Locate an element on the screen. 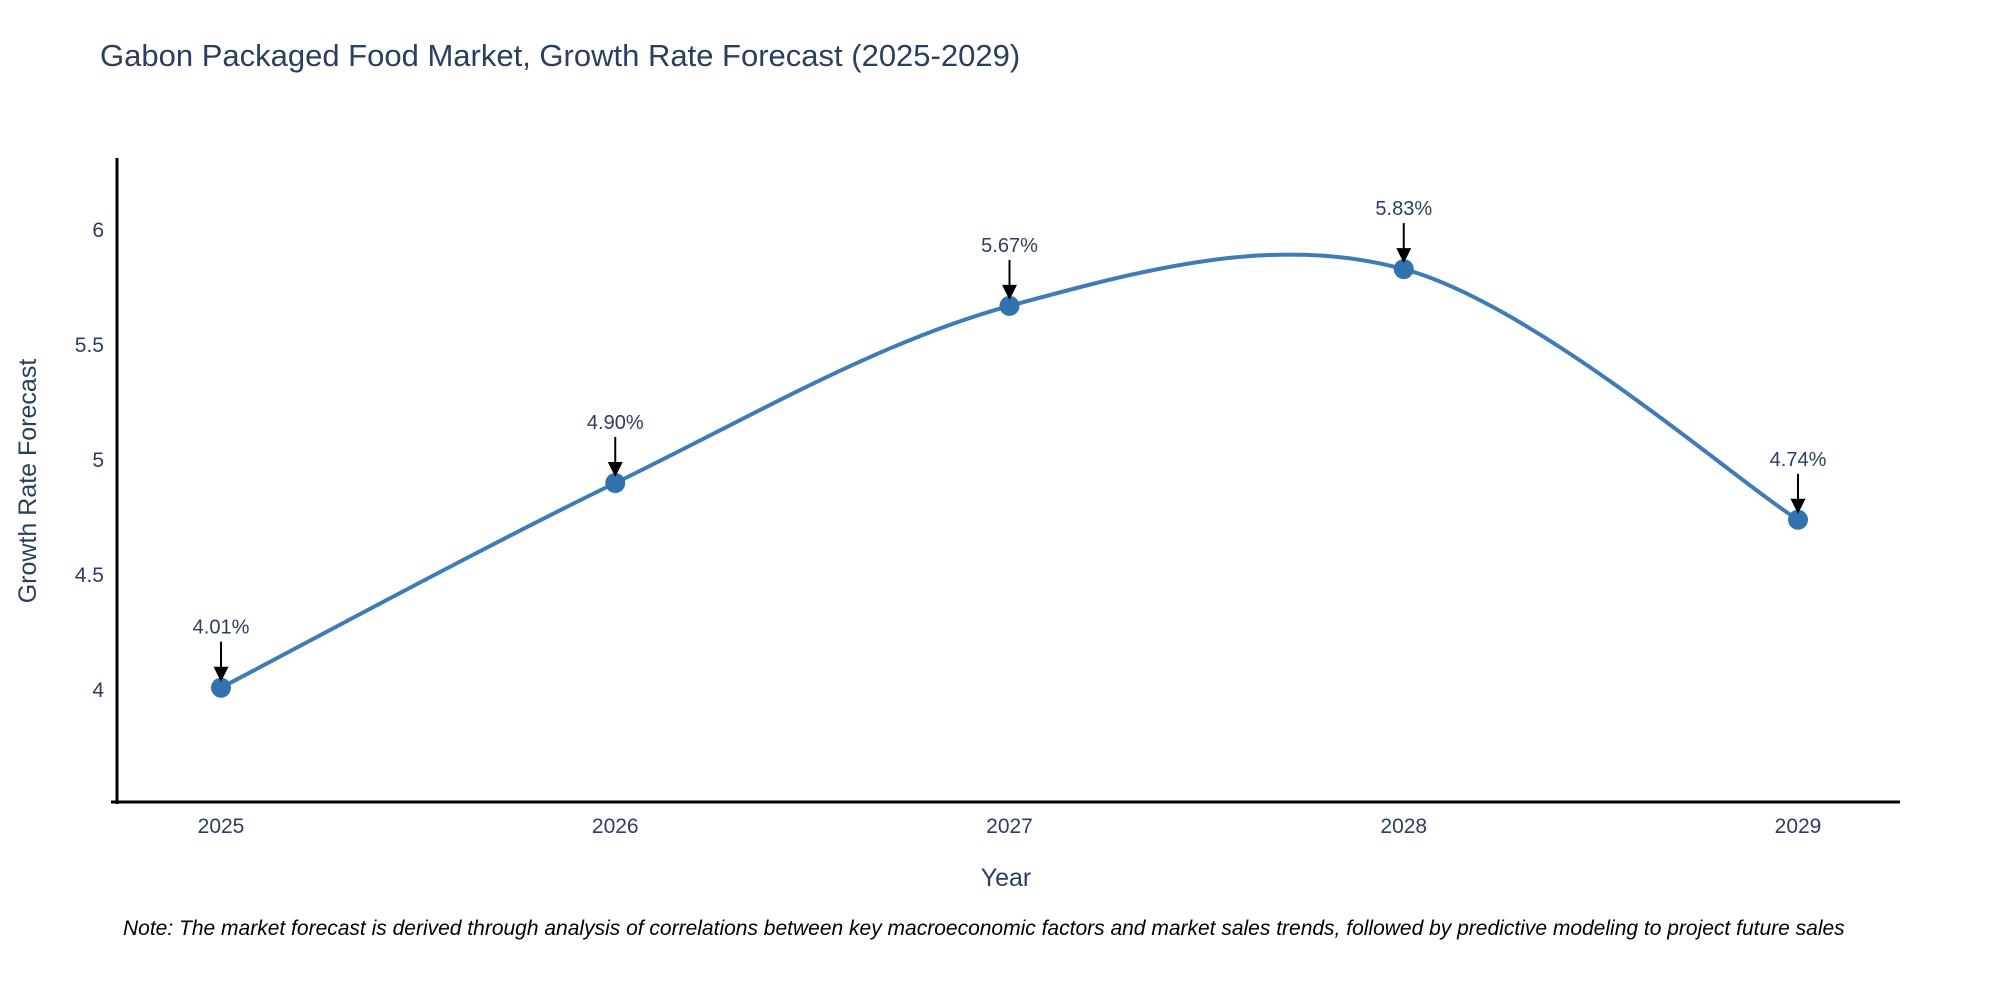 This screenshot has width=2000, height=1000. y-tick-label: 4 is located at coordinates (98, 690).